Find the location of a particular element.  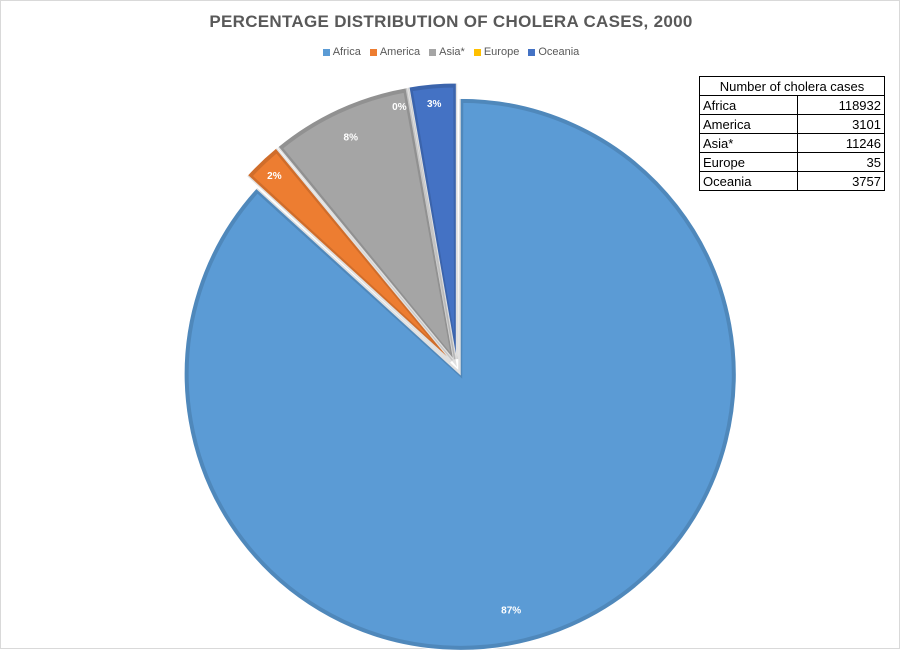

legend-label: Europe is located at coordinates (501, 52).